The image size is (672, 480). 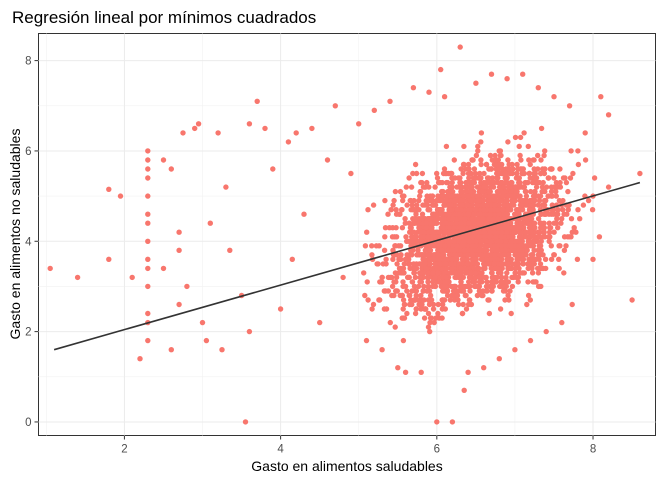 What do you see at coordinates (28, 423) in the screenshot?
I see `y-tick-label: 0` at bounding box center [28, 423].